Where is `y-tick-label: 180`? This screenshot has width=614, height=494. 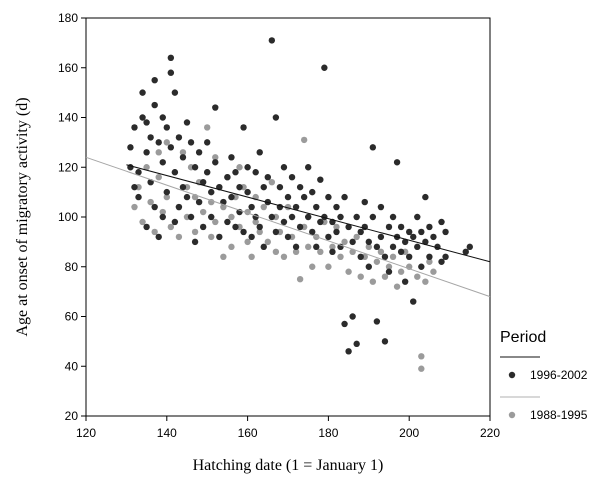 y-tick-label: 180 is located at coordinates (68, 18).